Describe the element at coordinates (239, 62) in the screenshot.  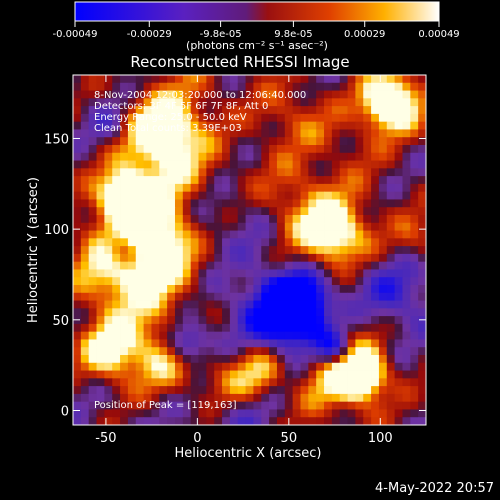
I see `chart-title: Reconstructed RHESSI Image` at that location.